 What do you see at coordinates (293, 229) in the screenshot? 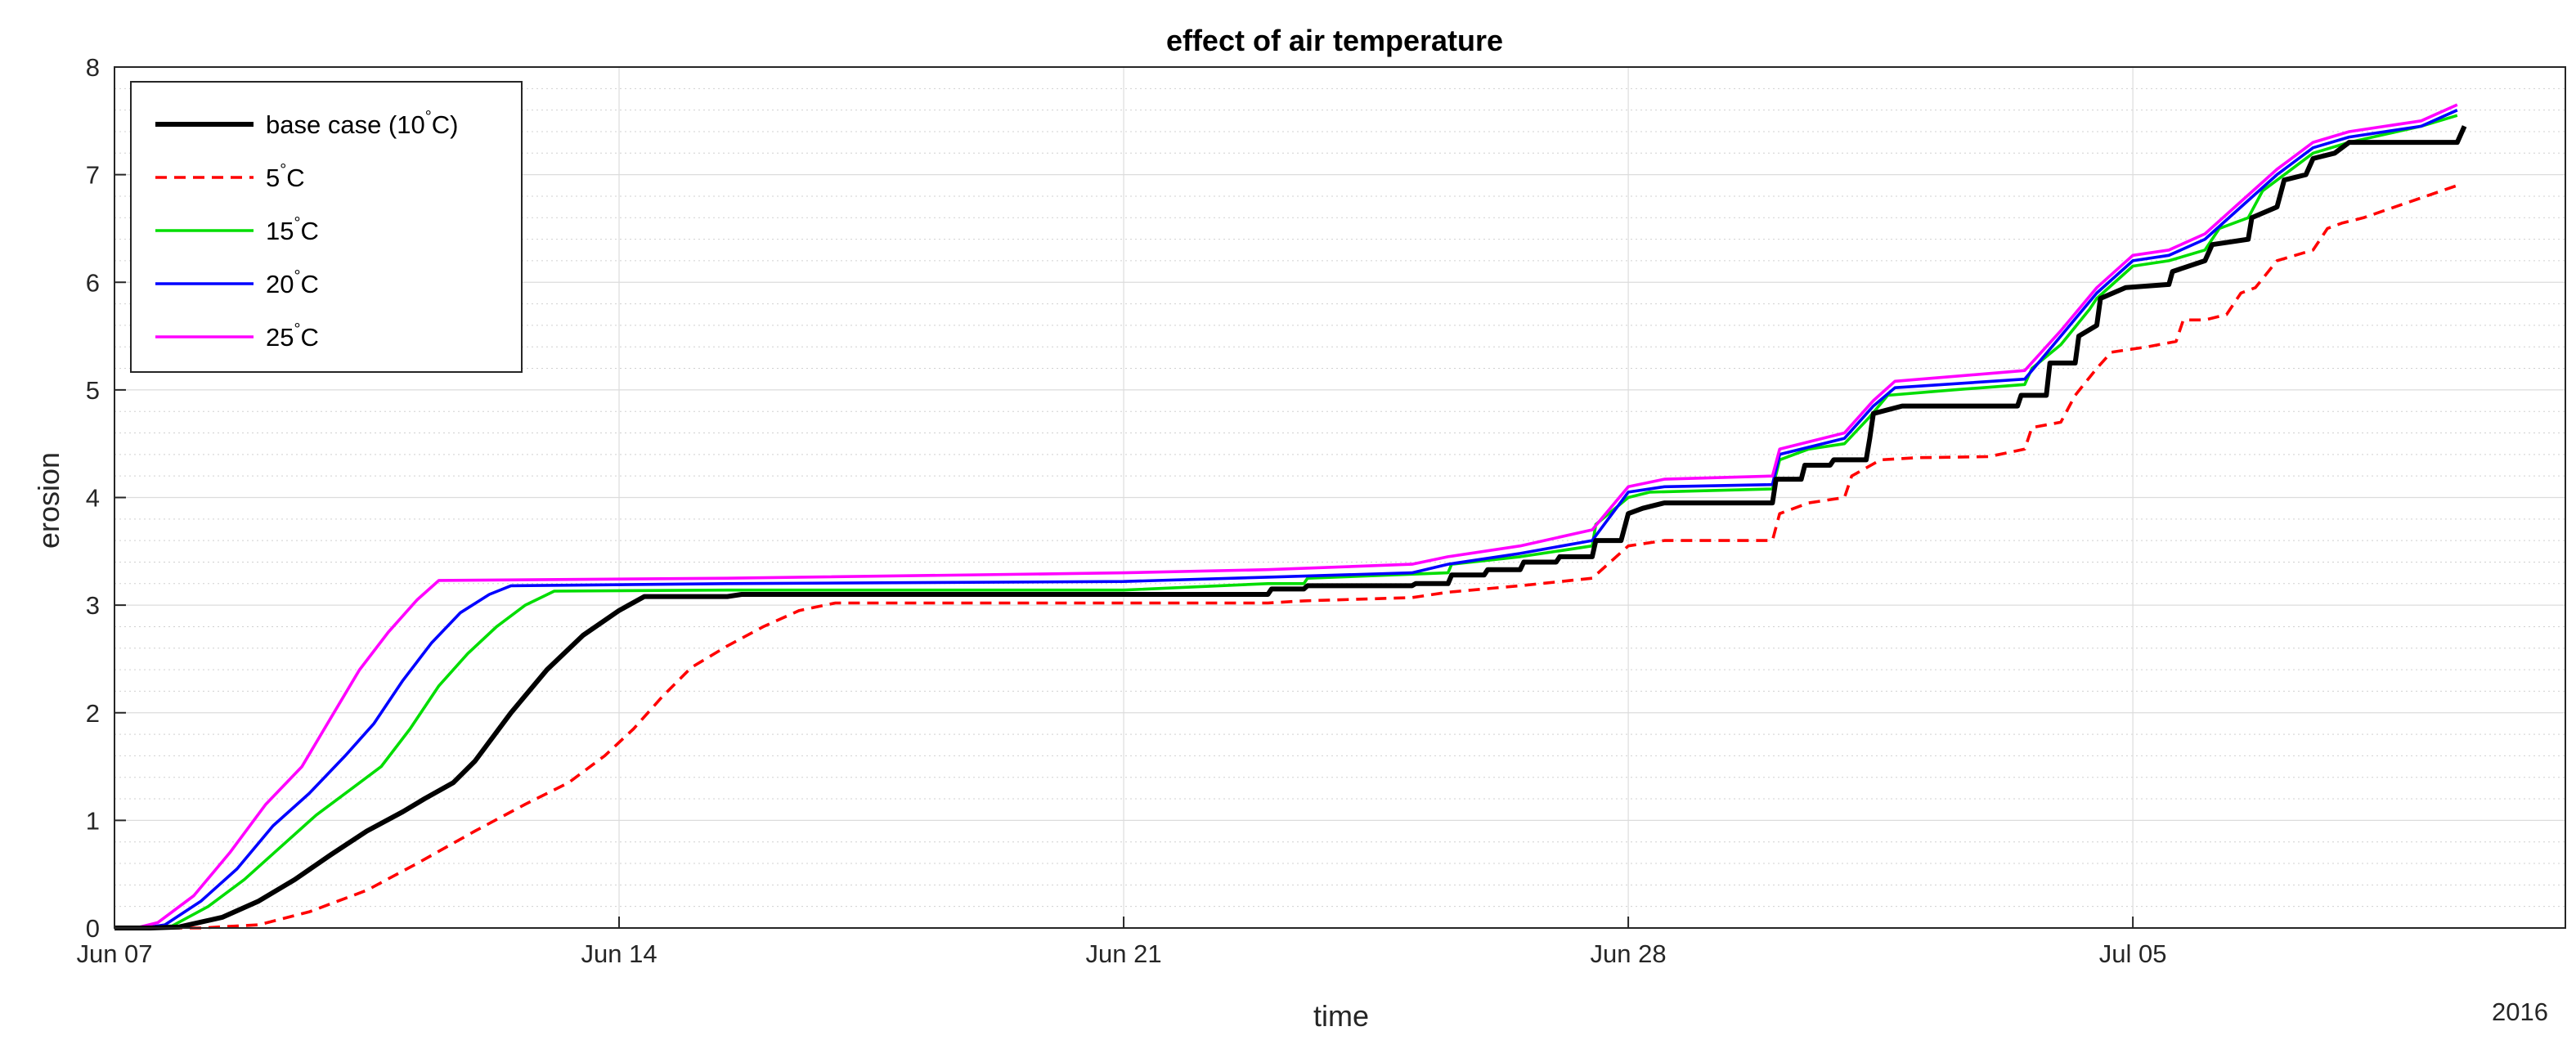
I see `legend-entry: 15°C` at bounding box center [293, 229].